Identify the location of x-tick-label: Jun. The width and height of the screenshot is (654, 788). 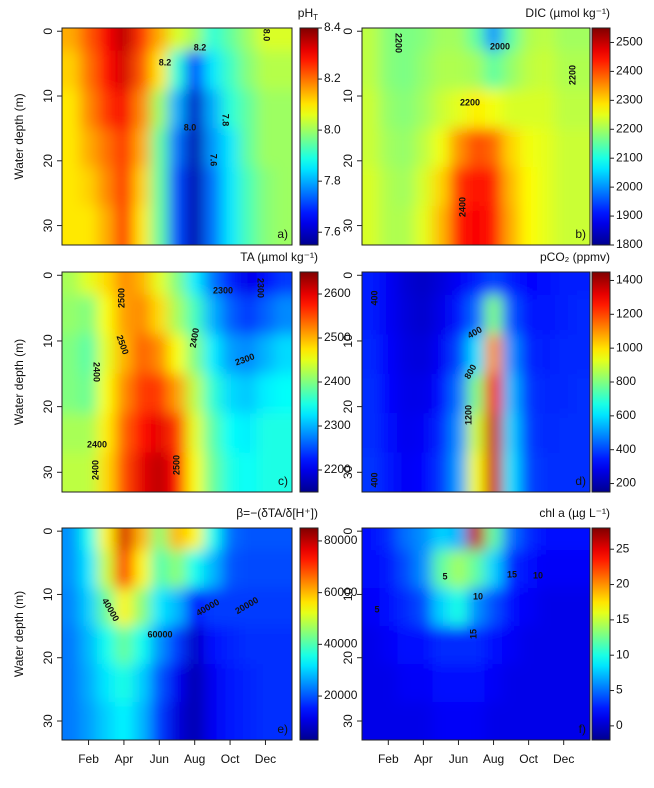
(458, 759).